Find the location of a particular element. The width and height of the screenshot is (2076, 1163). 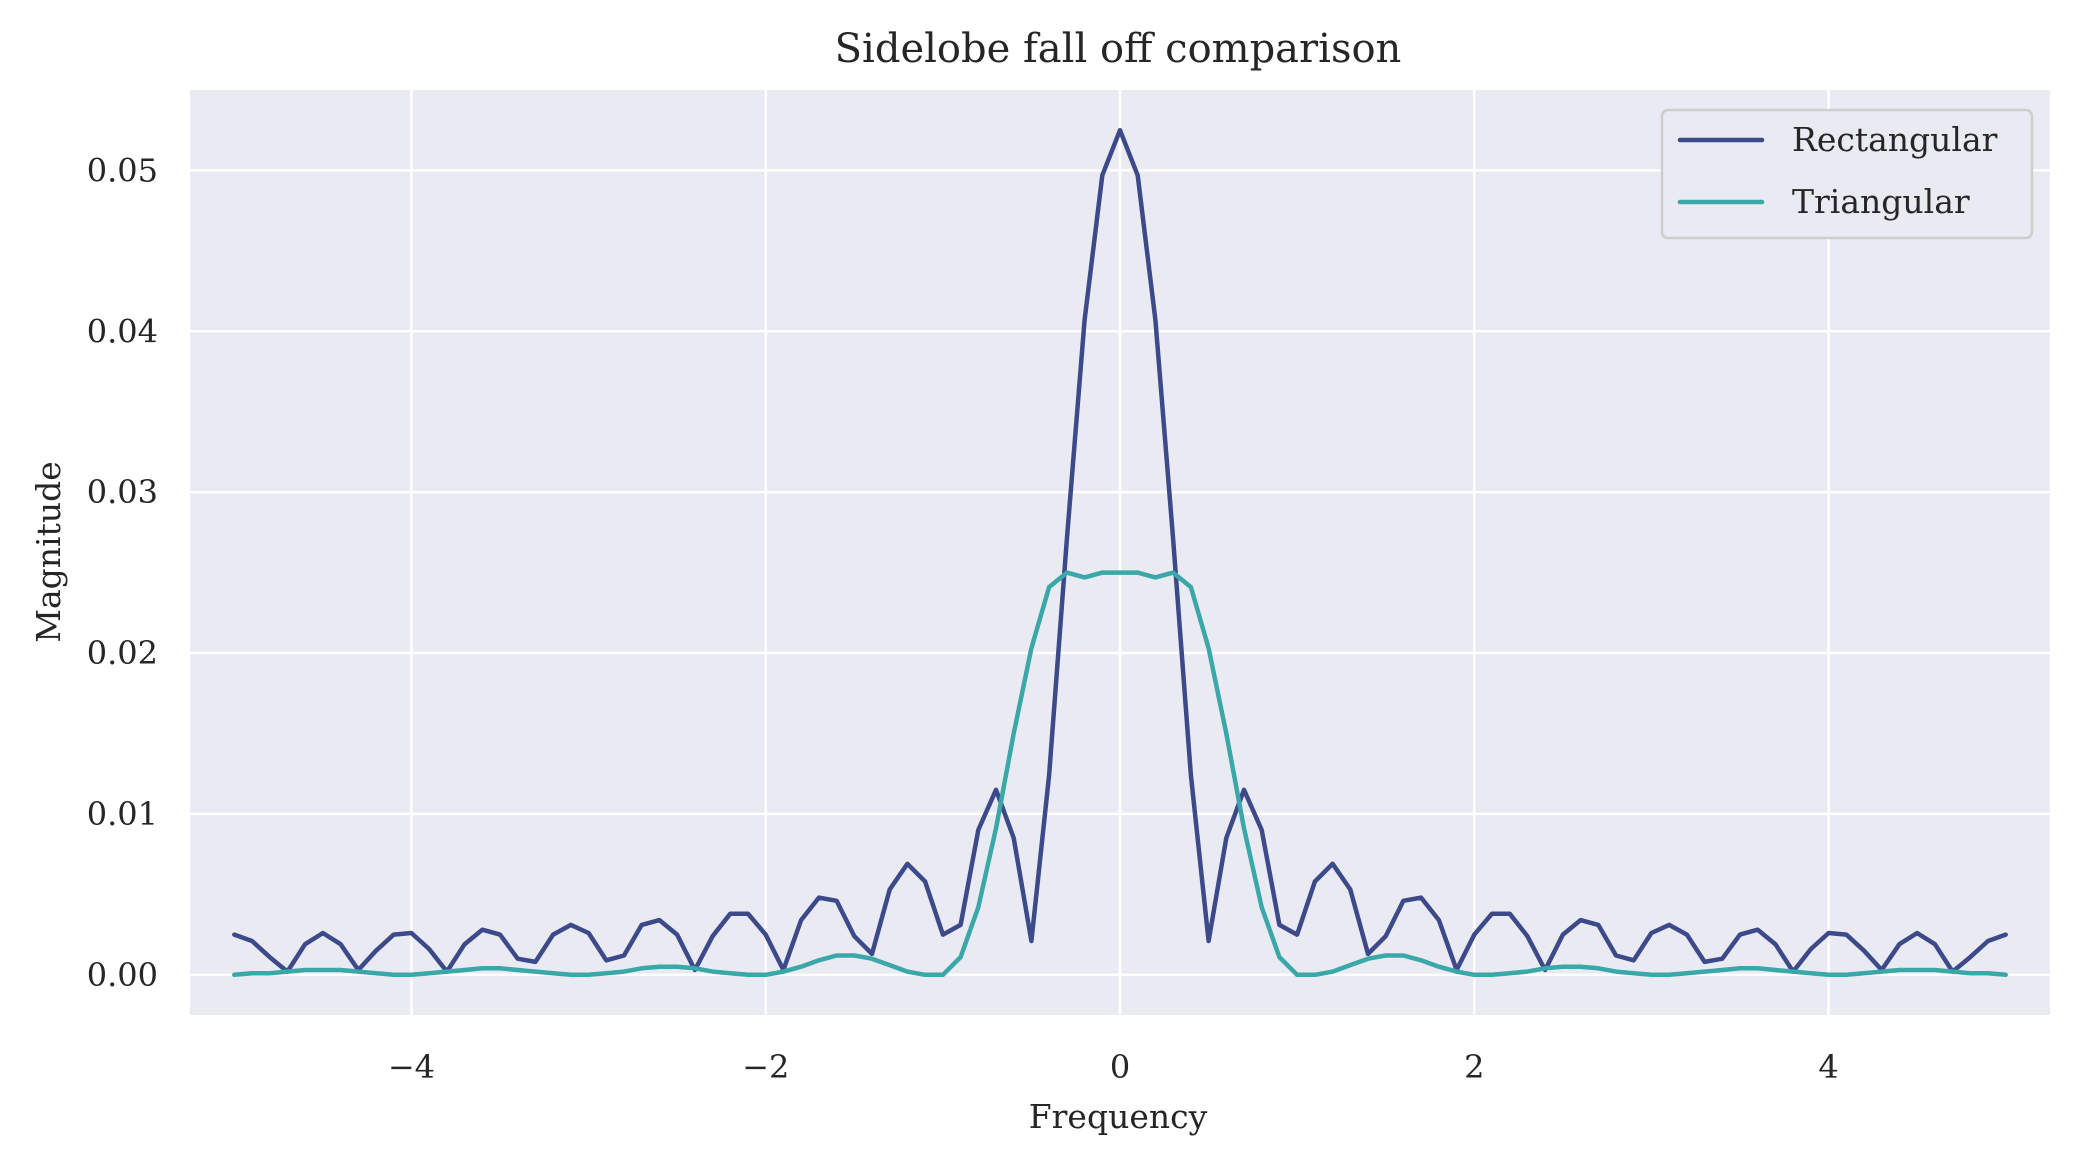

x-axis-label: Frequency is located at coordinates (1118, 1116).